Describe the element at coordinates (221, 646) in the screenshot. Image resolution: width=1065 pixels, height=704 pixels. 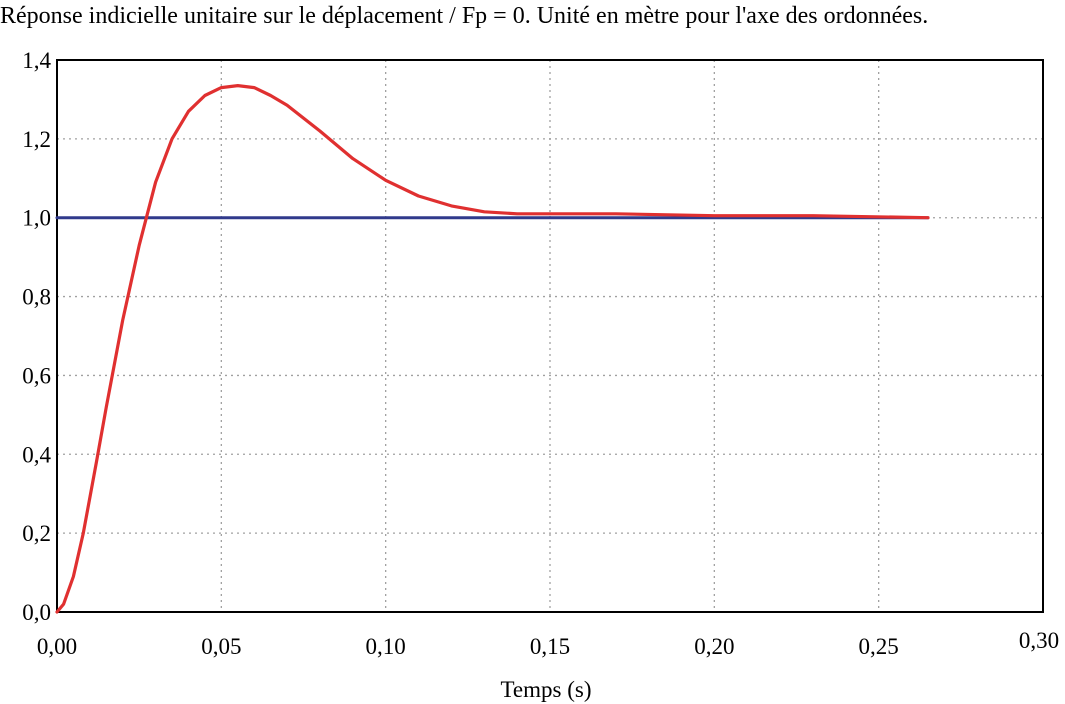
I see `x-tick-label: 0,05` at that location.